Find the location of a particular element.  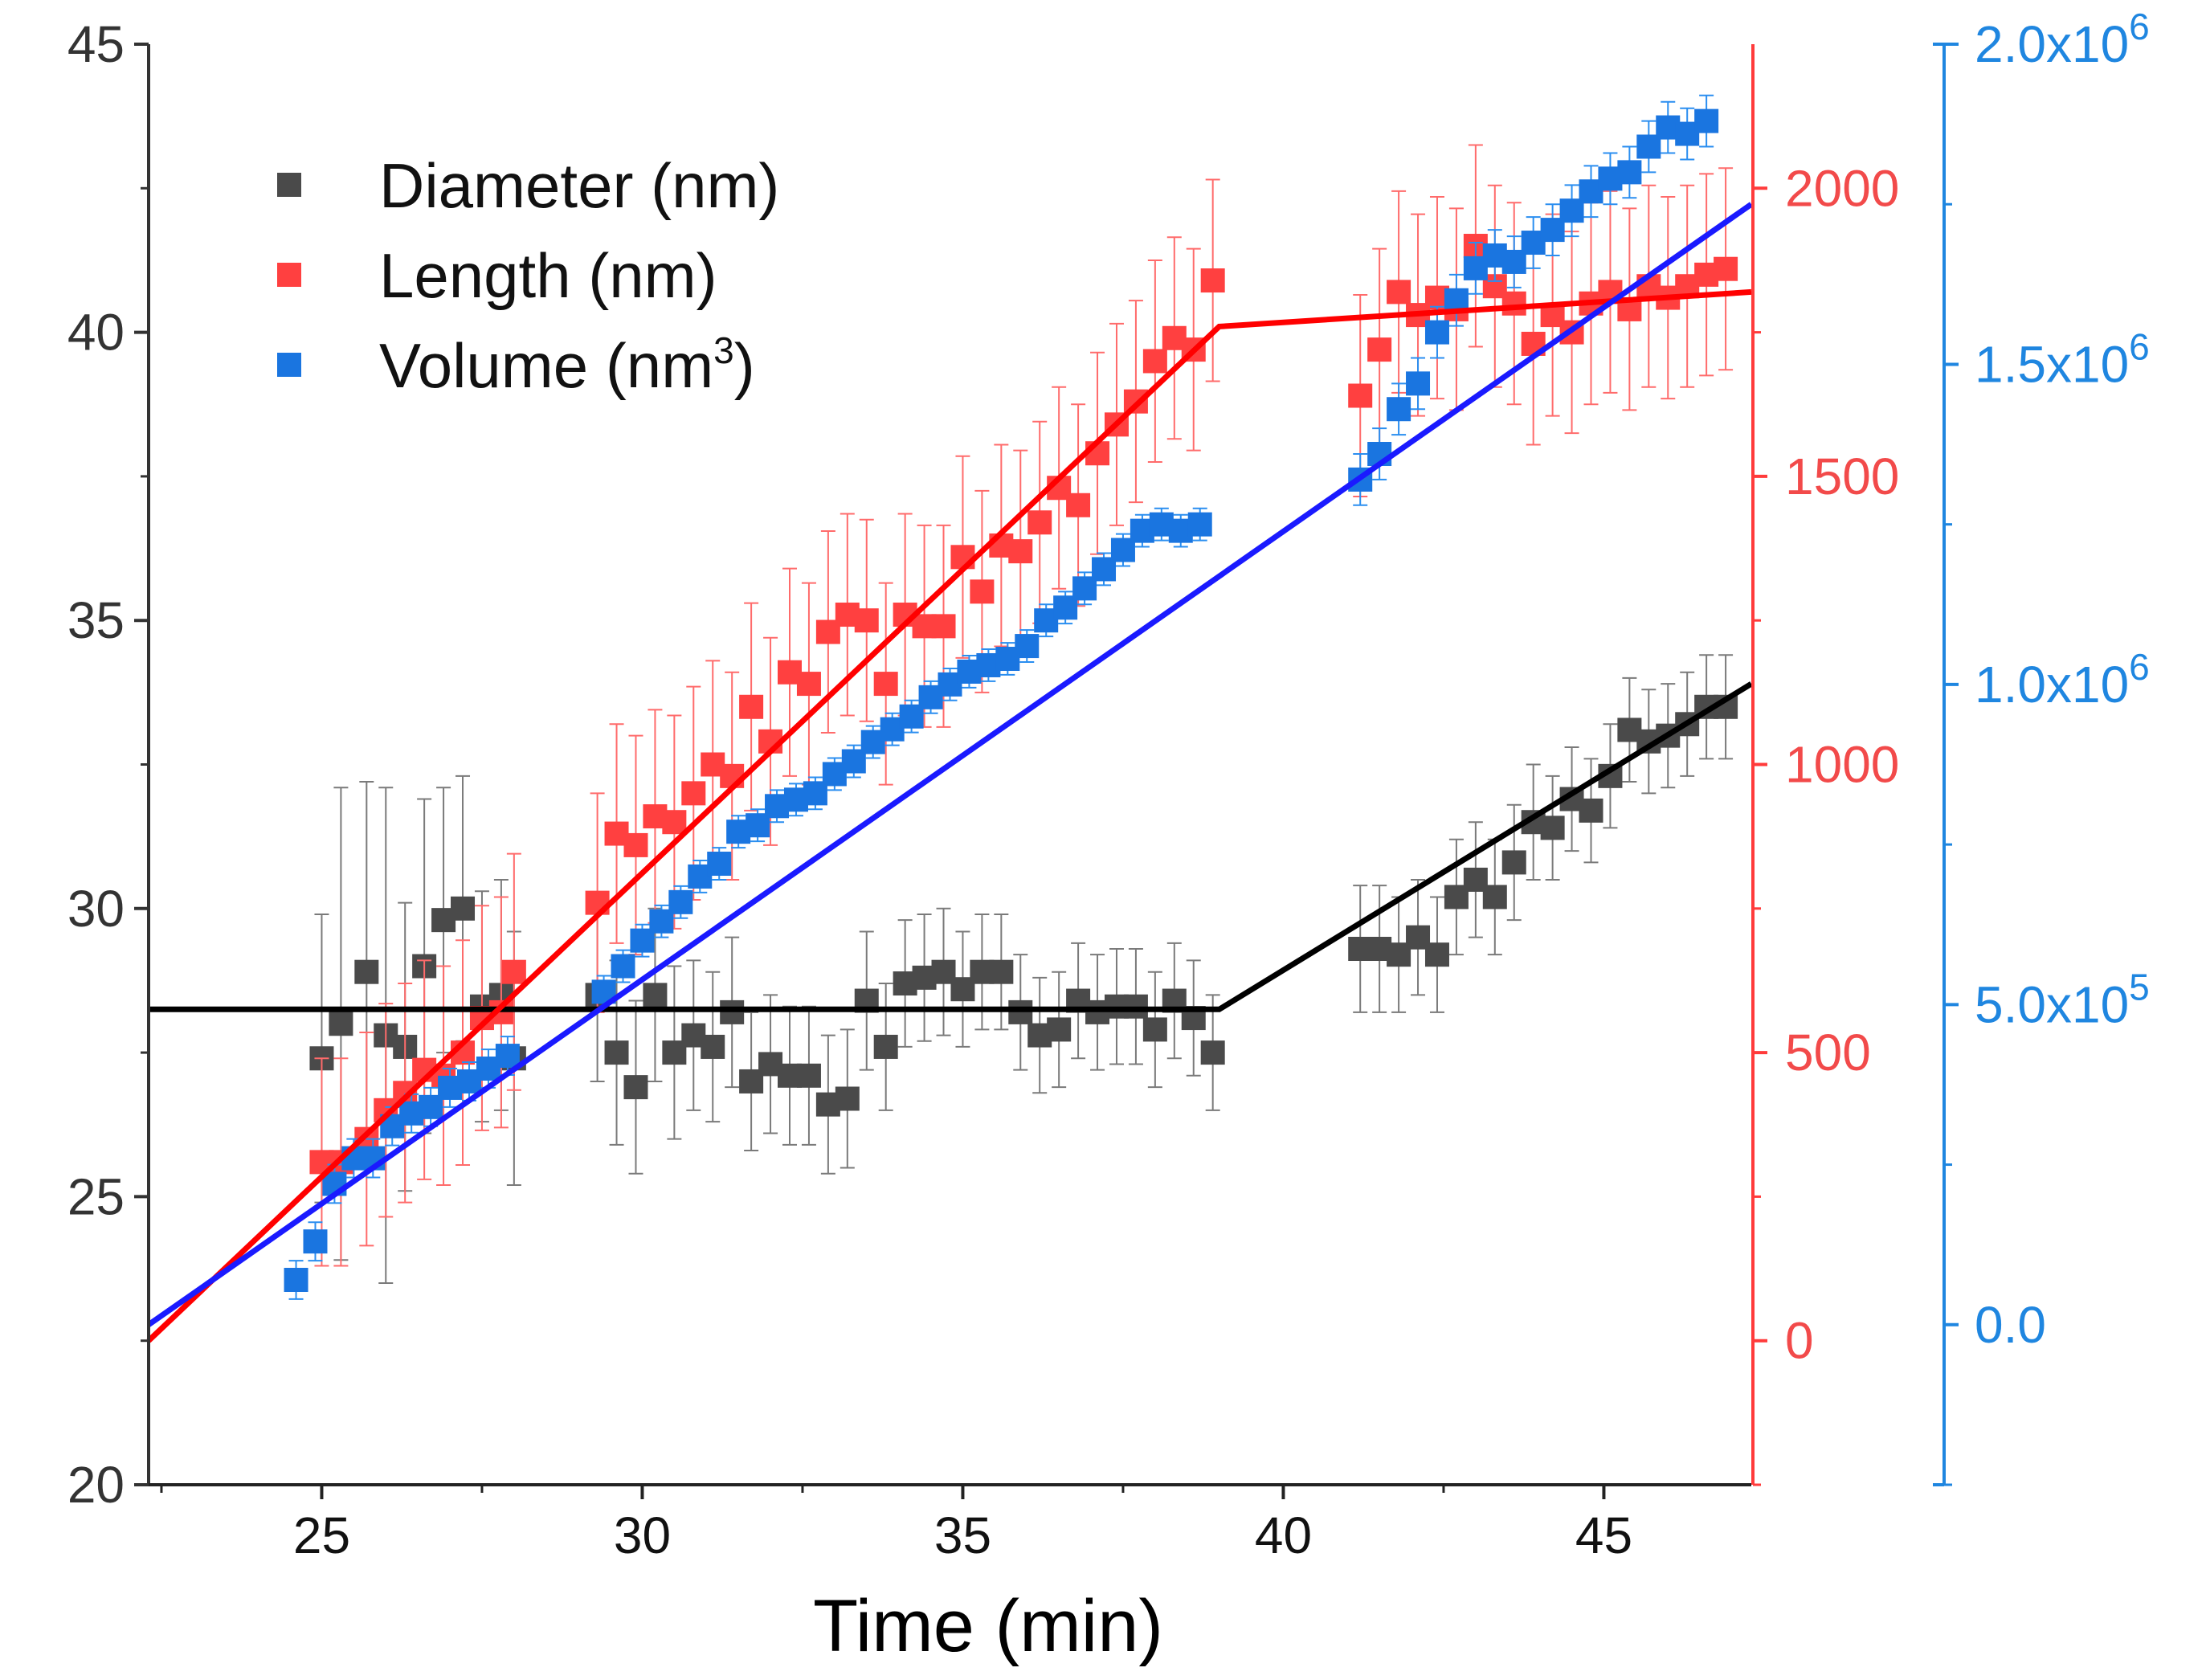

tick-label-base: 2.0x10 is located at coordinates (2052, 44).